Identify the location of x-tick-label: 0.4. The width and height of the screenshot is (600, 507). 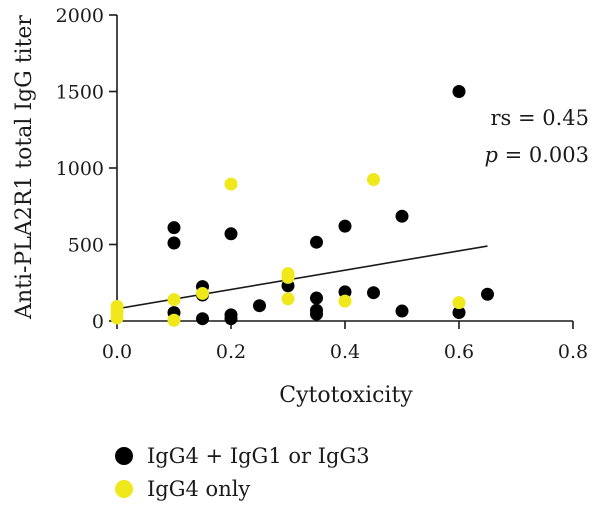
(345, 352).